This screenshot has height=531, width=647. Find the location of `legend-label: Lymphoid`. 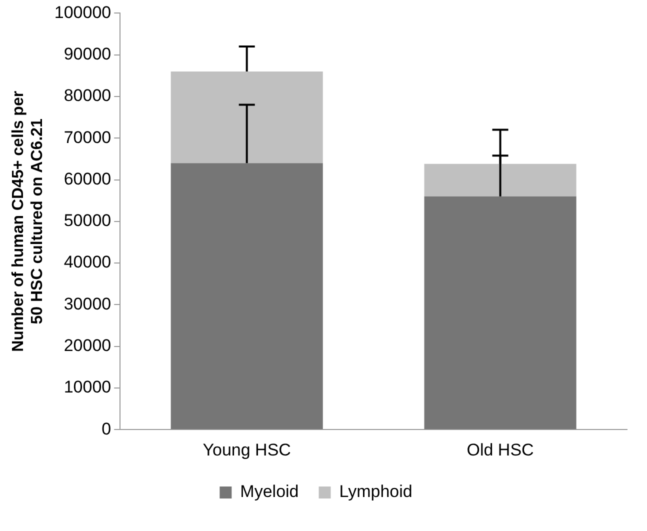

legend-label: Lymphoid is located at coordinates (375, 492).